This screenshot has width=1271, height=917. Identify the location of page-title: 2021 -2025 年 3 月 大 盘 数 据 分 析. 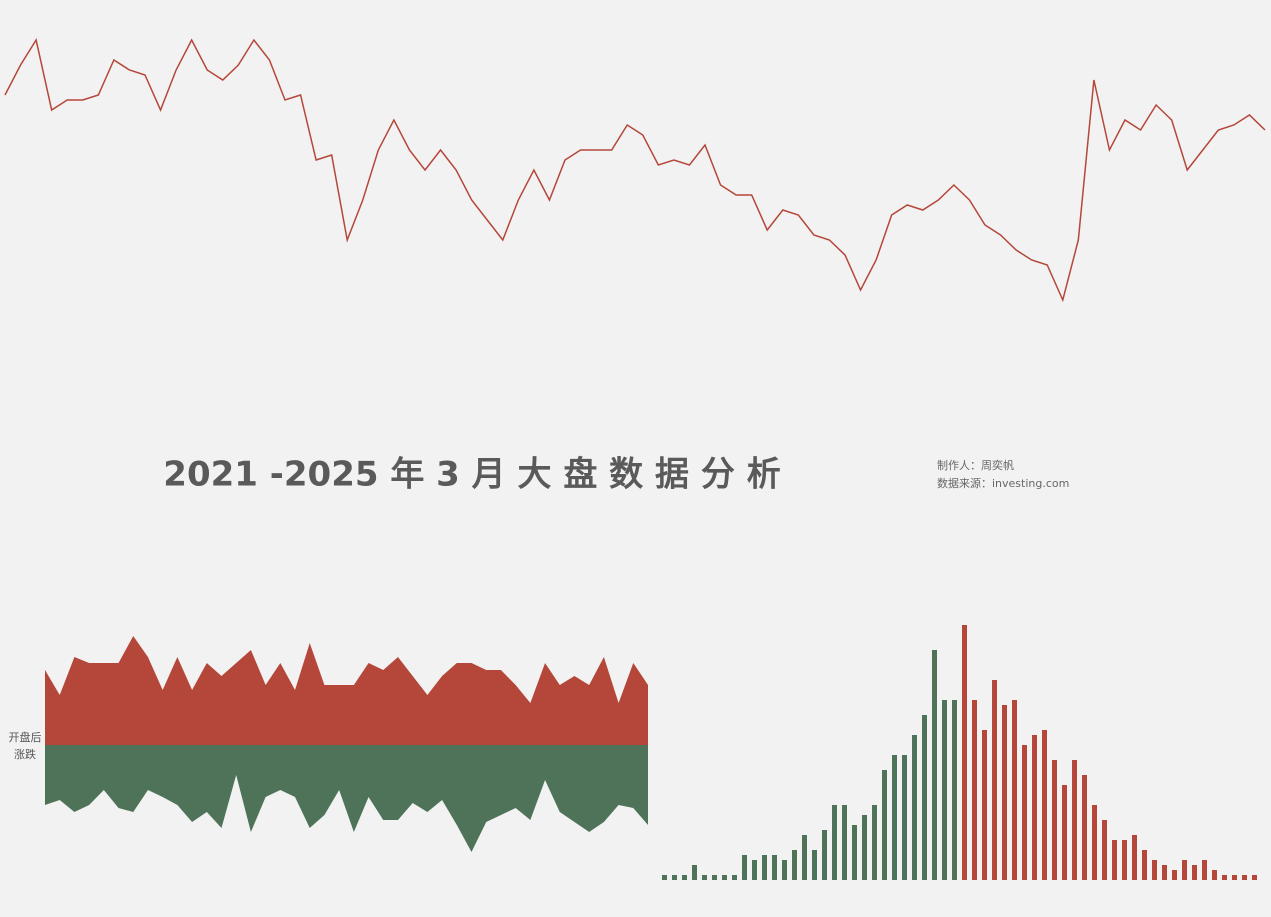
(471, 475).